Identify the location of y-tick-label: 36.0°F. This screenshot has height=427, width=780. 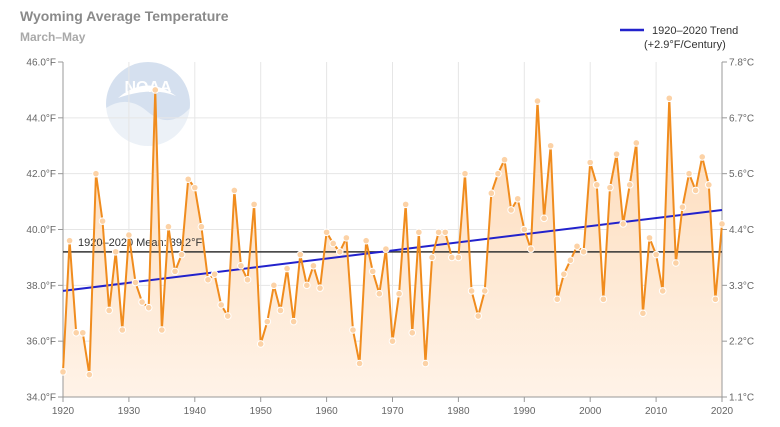
(41, 342).